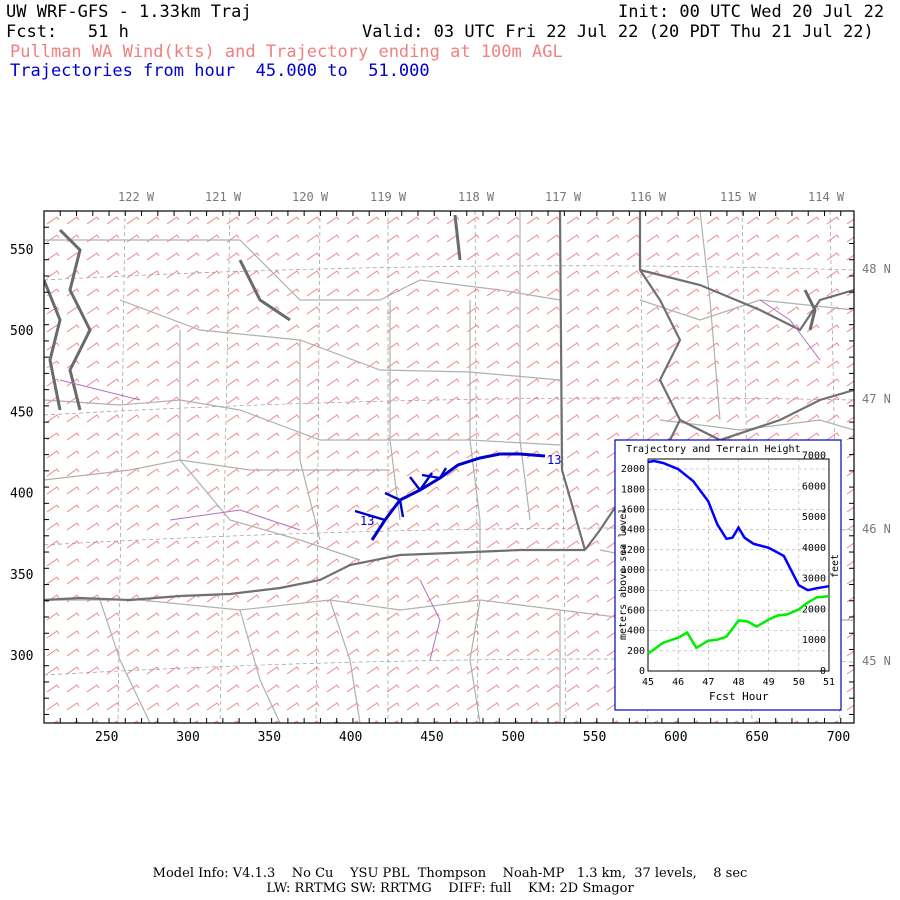 The image size is (900, 900). What do you see at coordinates (633, 489) in the screenshot?
I see `inset-y-tick: 1800` at bounding box center [633, 489].